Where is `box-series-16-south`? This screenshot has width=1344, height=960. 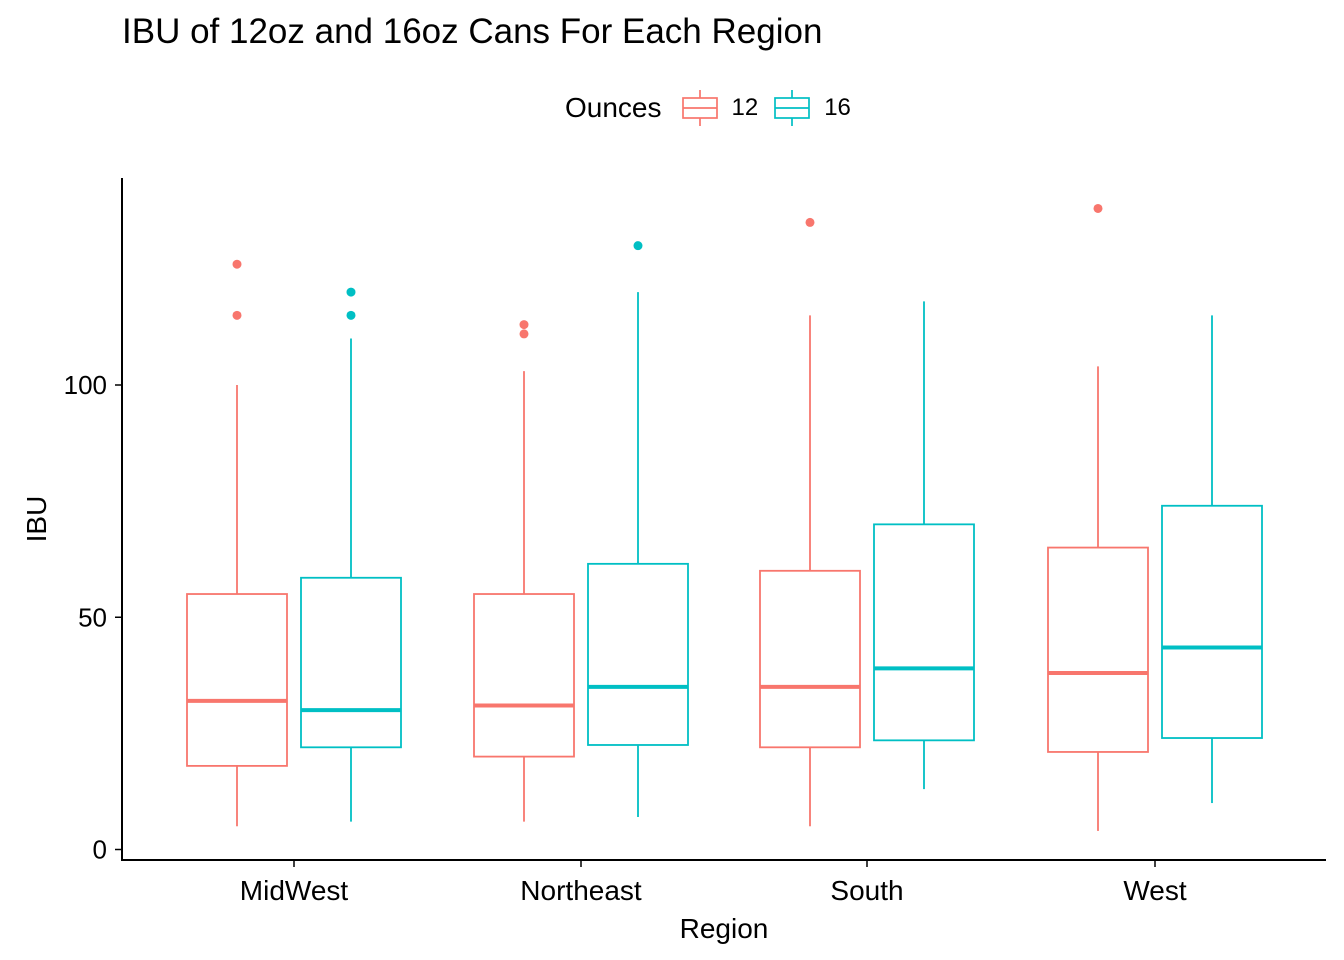 box-series-16-south is located at coordinates (924, 545).